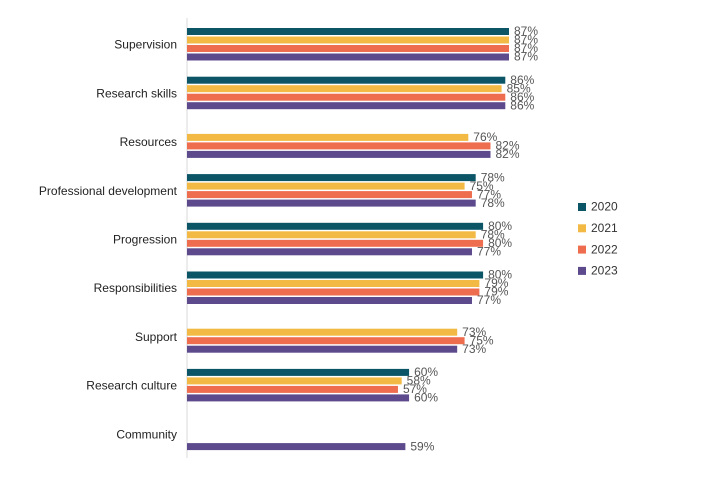  What do you see at coordinates (519, 88) in the screenshot?
I see `data-label: 85%` at bounding box center [519, 88].